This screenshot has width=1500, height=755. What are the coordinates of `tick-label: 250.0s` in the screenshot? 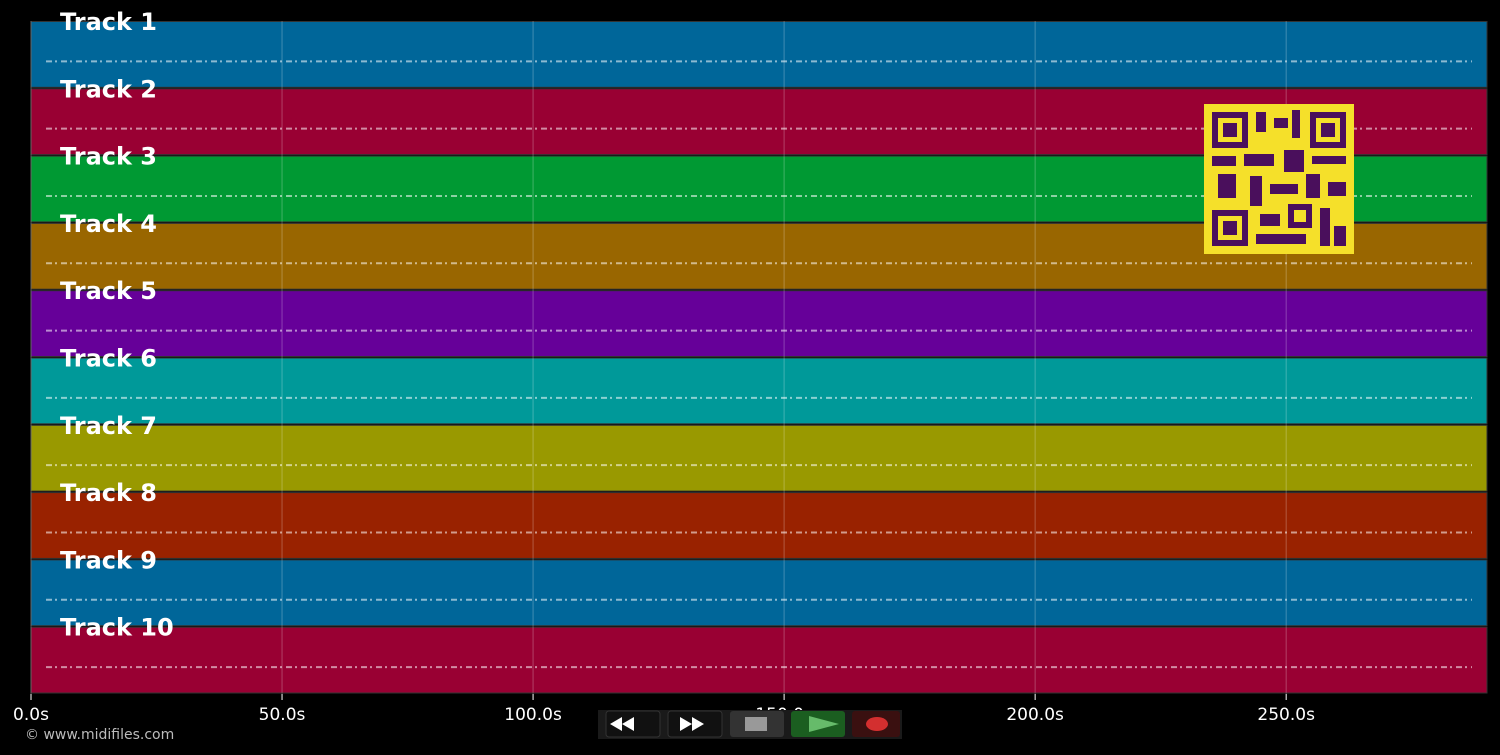 It's located at (1286, 715).